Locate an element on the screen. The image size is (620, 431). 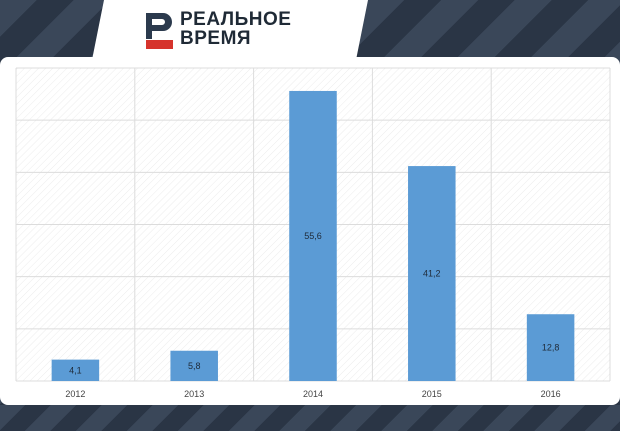
footer-background is located at coordinates (310, 418).